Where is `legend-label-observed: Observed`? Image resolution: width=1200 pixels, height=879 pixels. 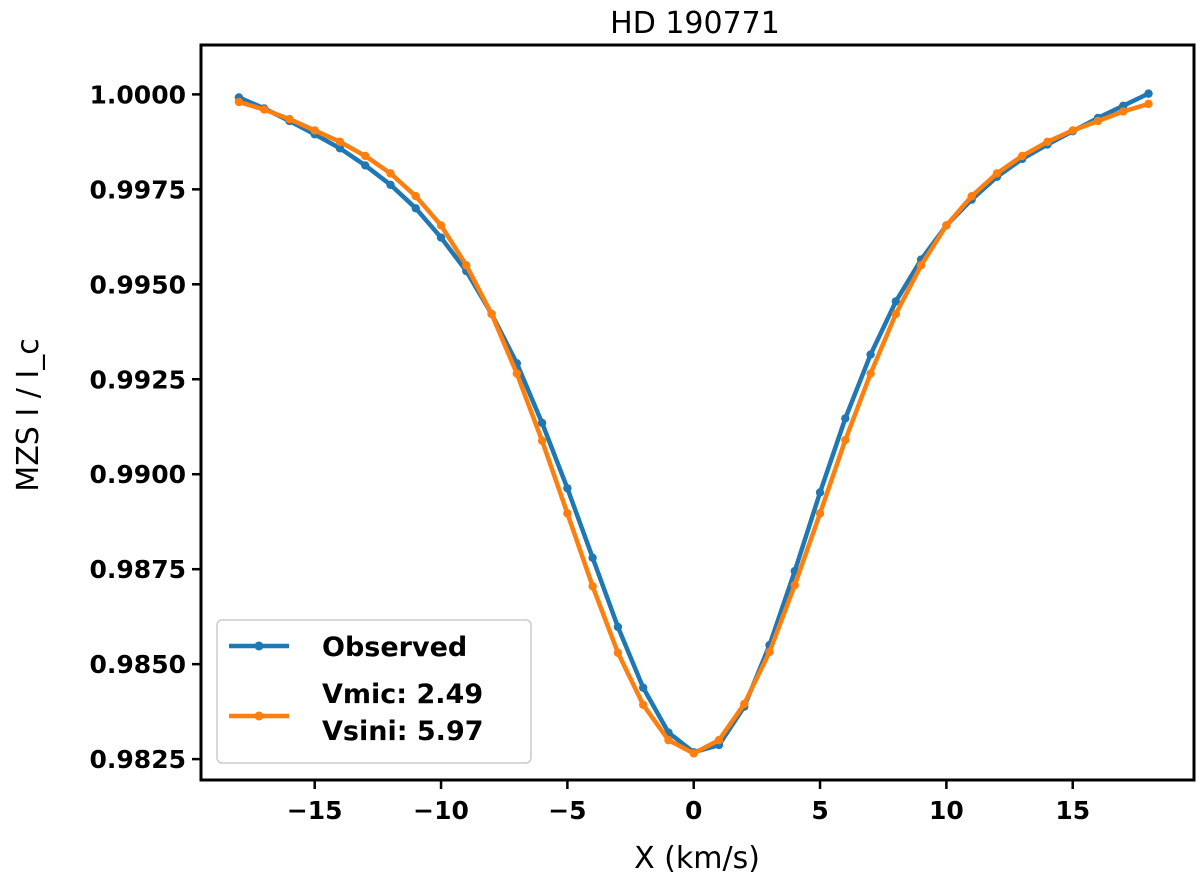 legend-label-observed: Observed is located at coordinates (394, 647).